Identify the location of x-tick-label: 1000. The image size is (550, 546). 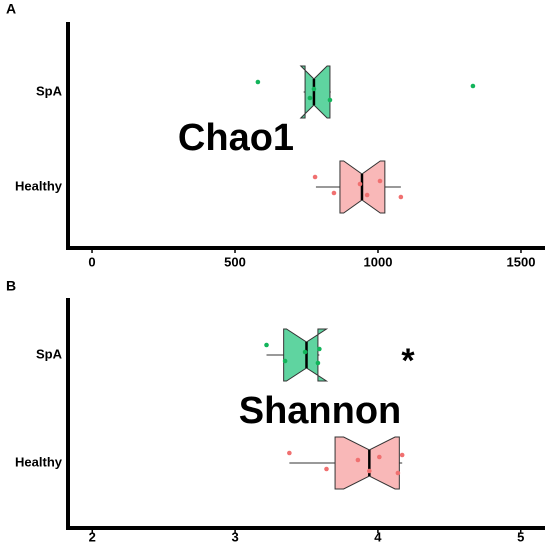
(378, 261).